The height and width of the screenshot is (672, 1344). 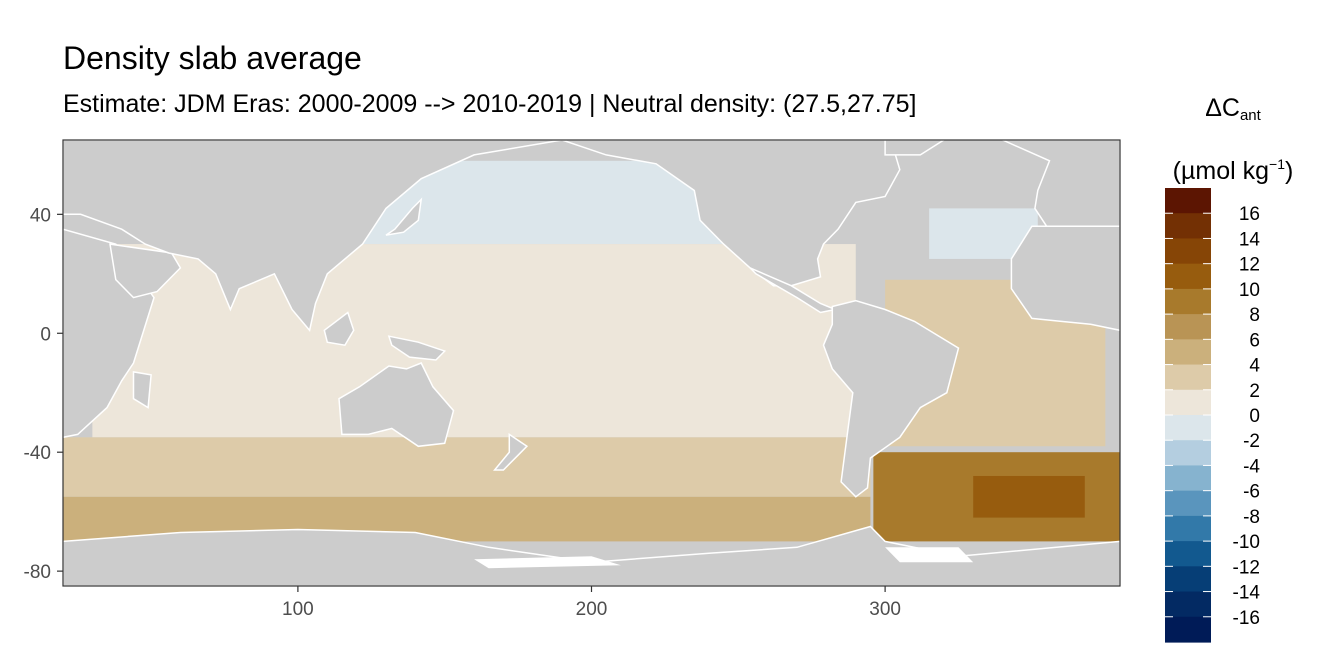 I want to click on legend-label: -10, so click(x=1246, y=542).